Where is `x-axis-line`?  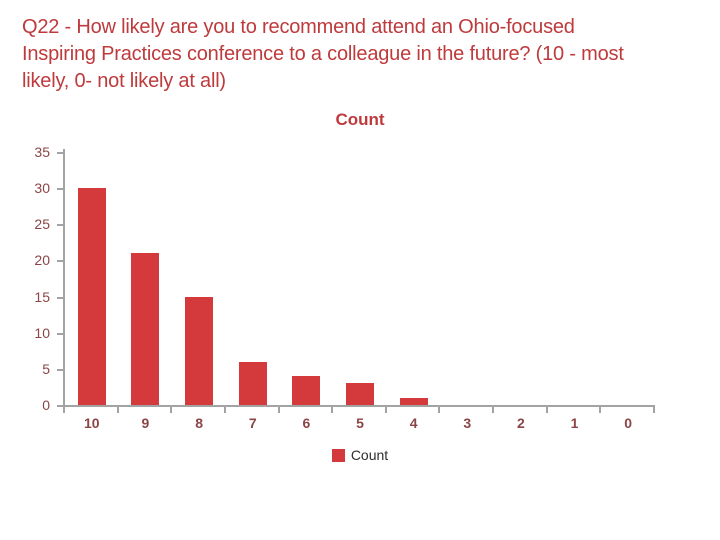
x-axis-line is located at coordinates (359, 406).